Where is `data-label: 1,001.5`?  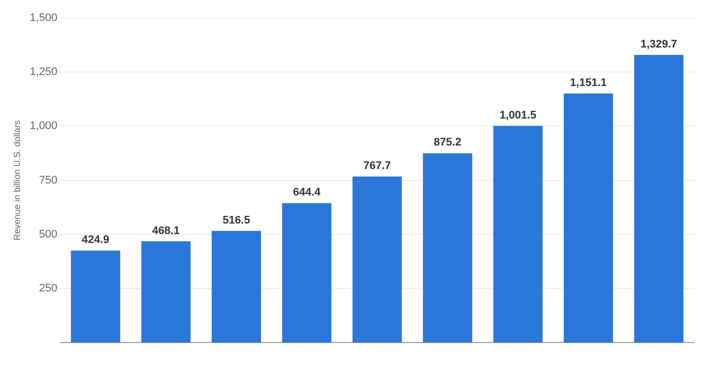
data-label: 1,001.5 is located at coordinates (518, 115).